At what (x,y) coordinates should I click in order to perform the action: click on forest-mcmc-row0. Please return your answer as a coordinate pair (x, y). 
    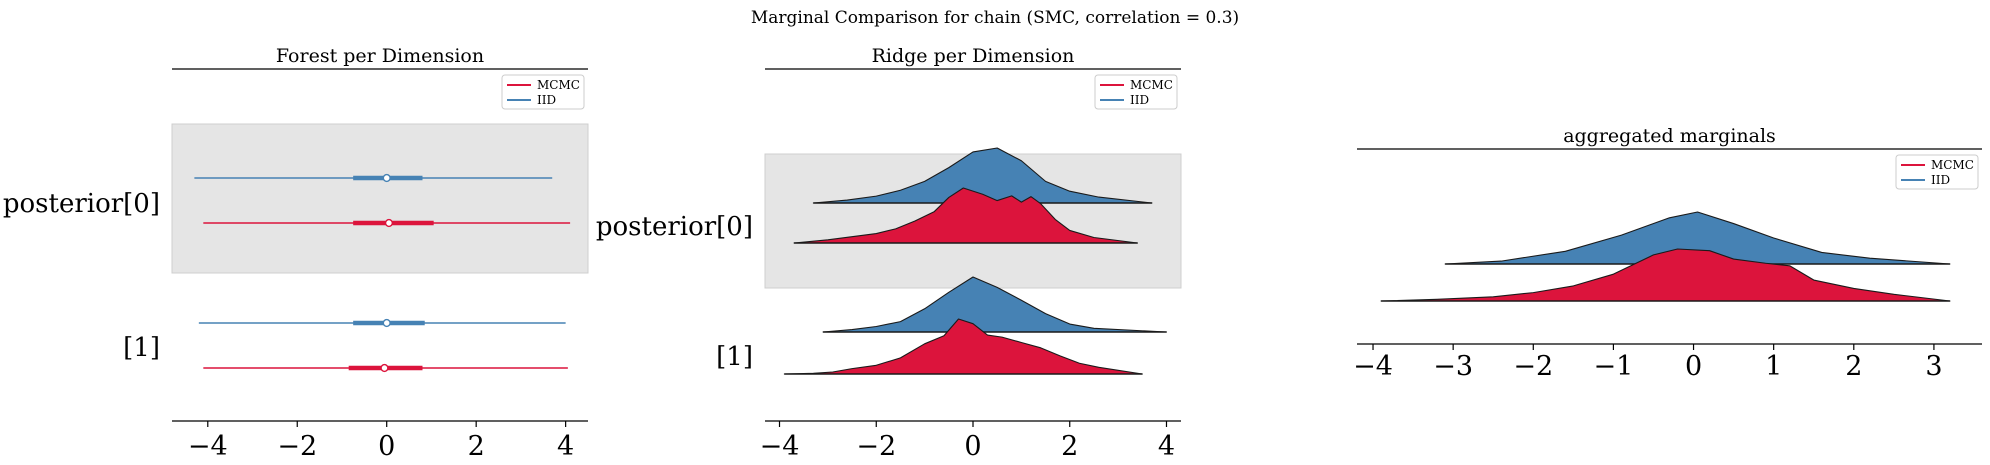
    Looking at the image, I should click on (387, 223).